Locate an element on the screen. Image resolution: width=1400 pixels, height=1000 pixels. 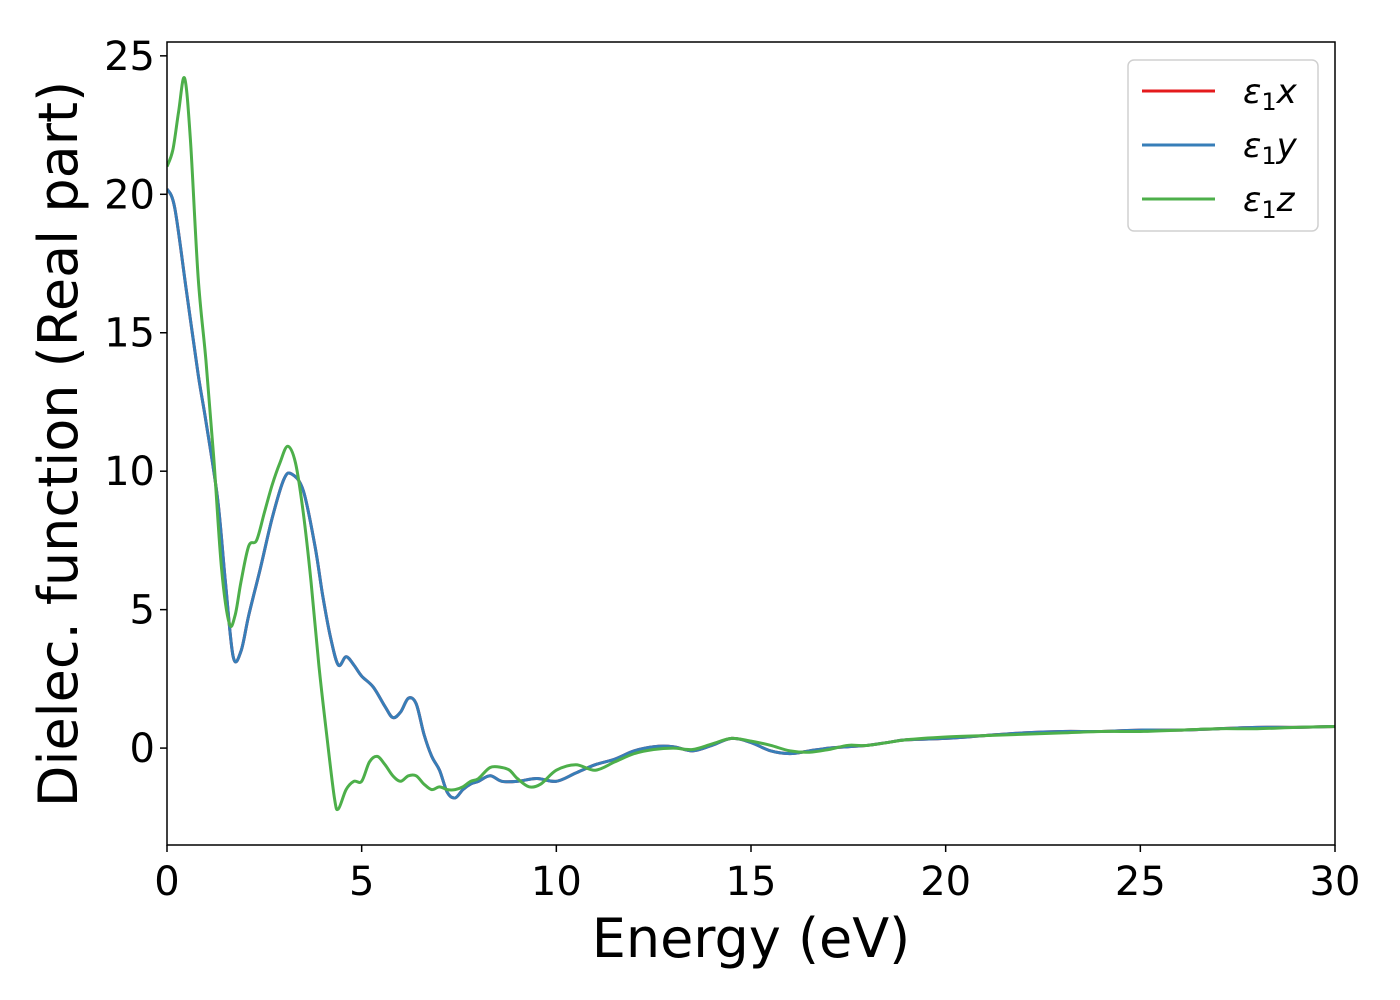
y-tick-label: 15 is located at coordinates (129, 334).